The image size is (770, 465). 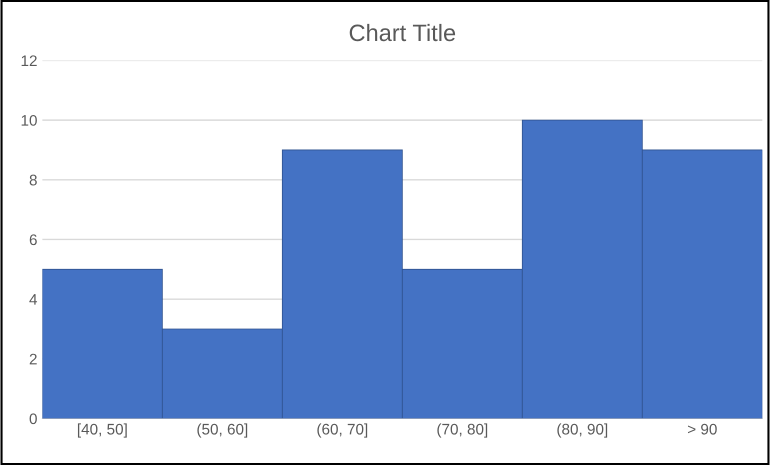 What do you see at coordinates (222, 430) in the screenshot?
I see `x-tick-label: (50, 60]` at bounding box center [222, 430].